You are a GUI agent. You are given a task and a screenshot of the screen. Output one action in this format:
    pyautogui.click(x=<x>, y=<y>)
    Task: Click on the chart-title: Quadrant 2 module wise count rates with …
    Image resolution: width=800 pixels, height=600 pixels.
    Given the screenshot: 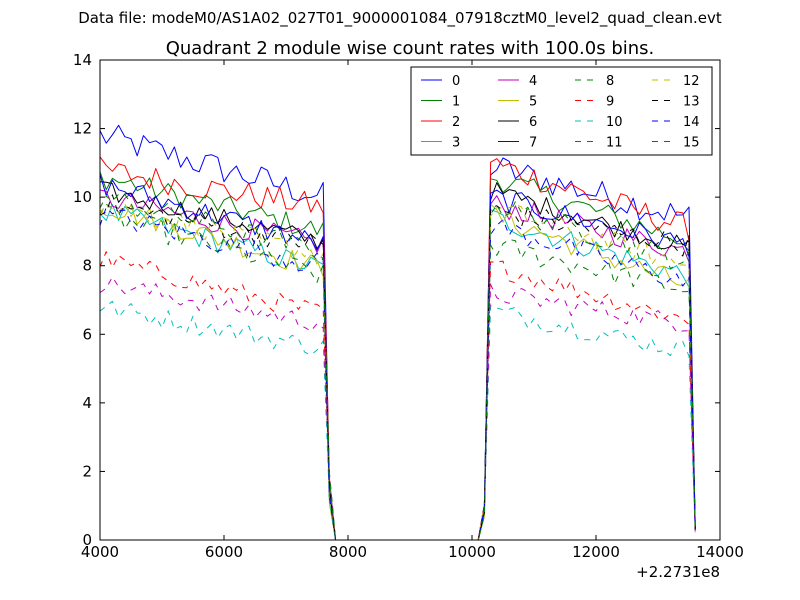 What is the action you would take?
    pyautogui.click(x=410, y=48)
    